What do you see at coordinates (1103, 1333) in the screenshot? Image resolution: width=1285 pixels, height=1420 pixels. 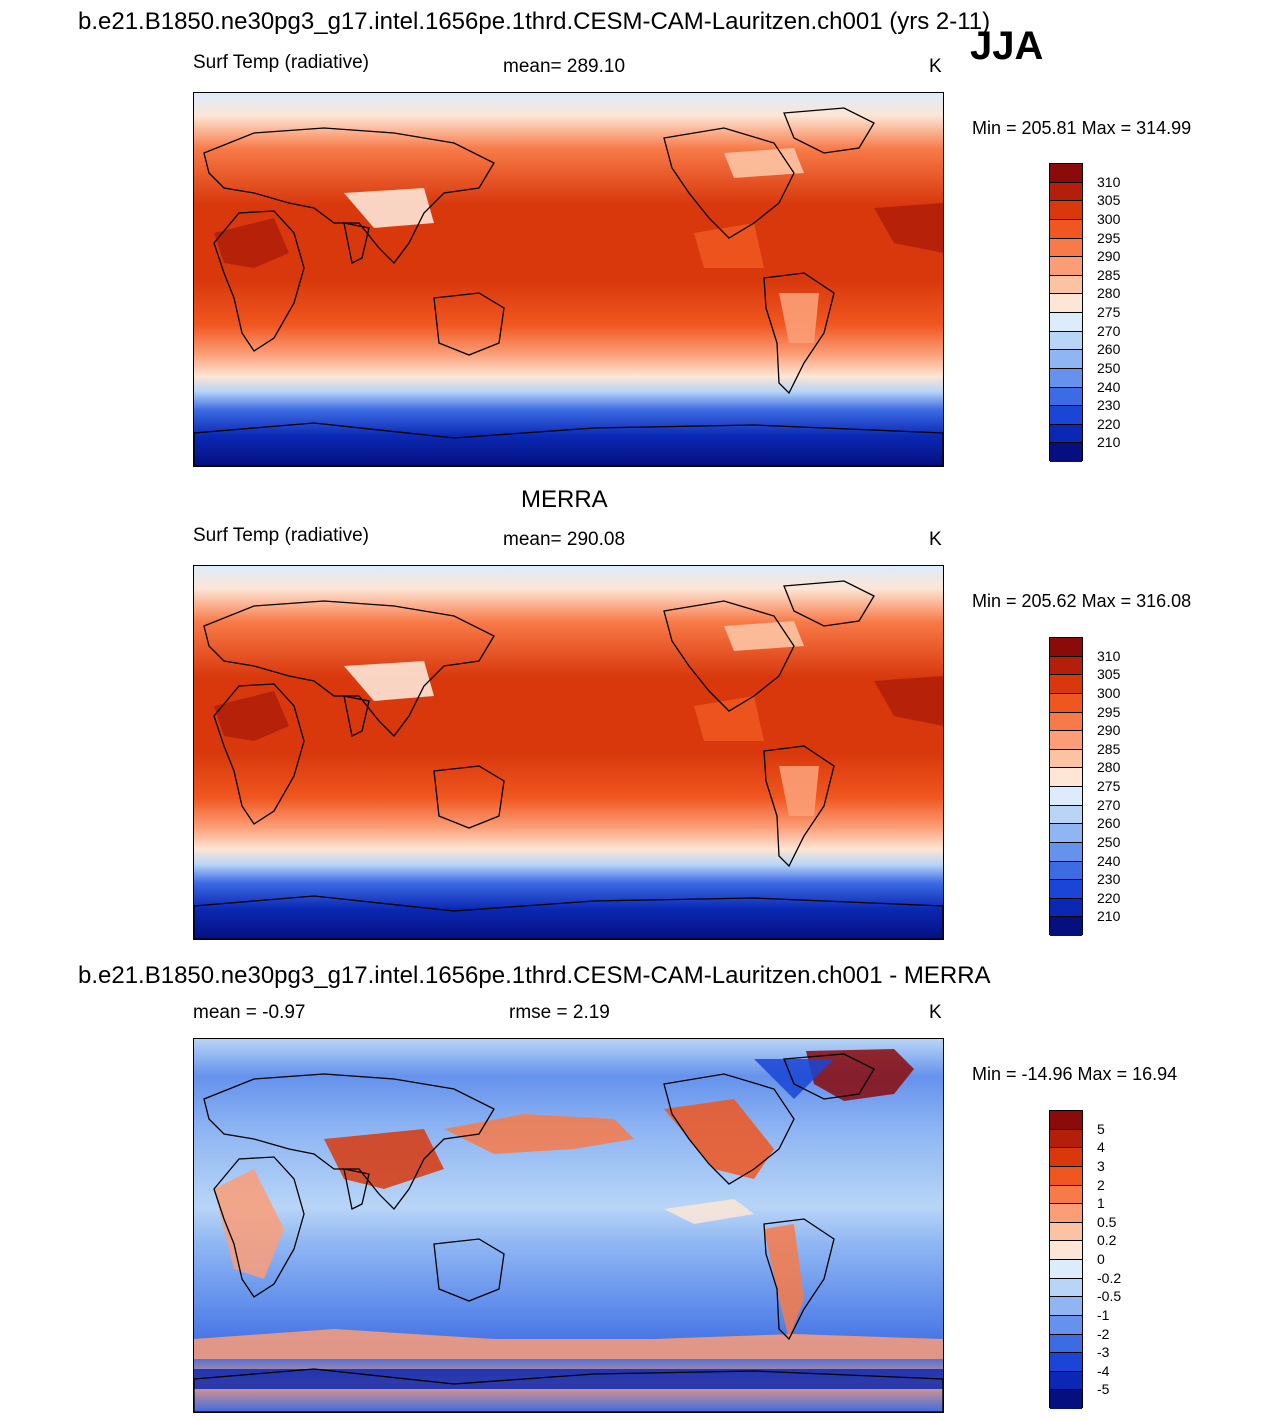 I see `colorbar-tick-label: -2` at bounding box center [1103, 1333].